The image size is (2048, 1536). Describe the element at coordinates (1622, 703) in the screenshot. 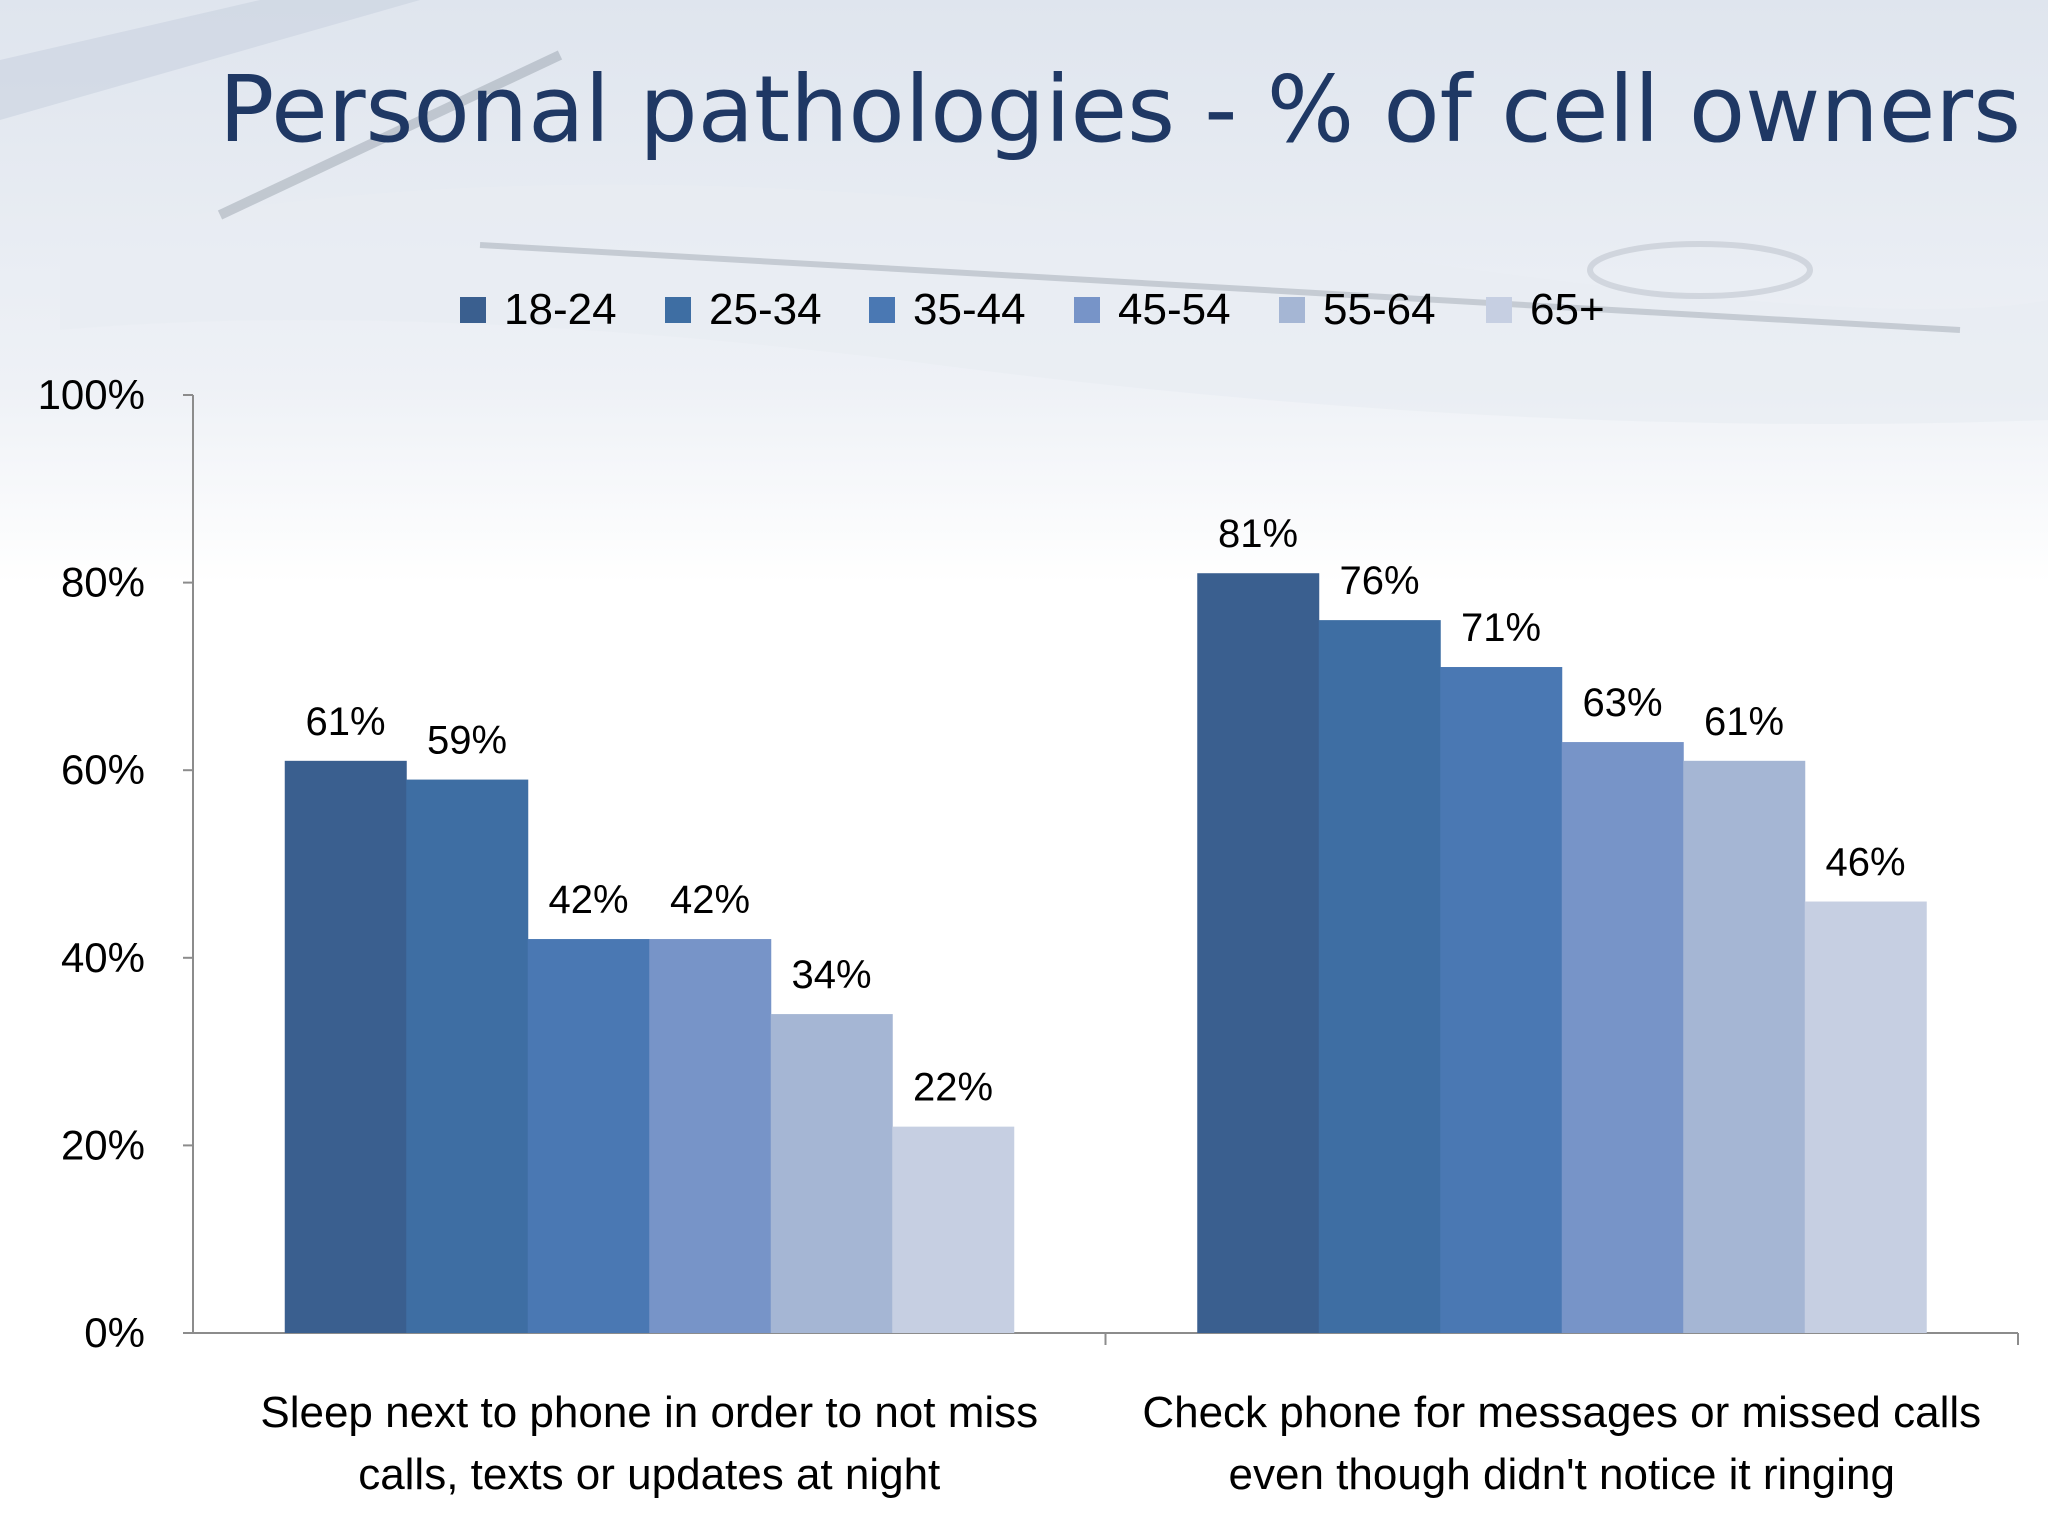

I see `data-label: 63%` at that location.